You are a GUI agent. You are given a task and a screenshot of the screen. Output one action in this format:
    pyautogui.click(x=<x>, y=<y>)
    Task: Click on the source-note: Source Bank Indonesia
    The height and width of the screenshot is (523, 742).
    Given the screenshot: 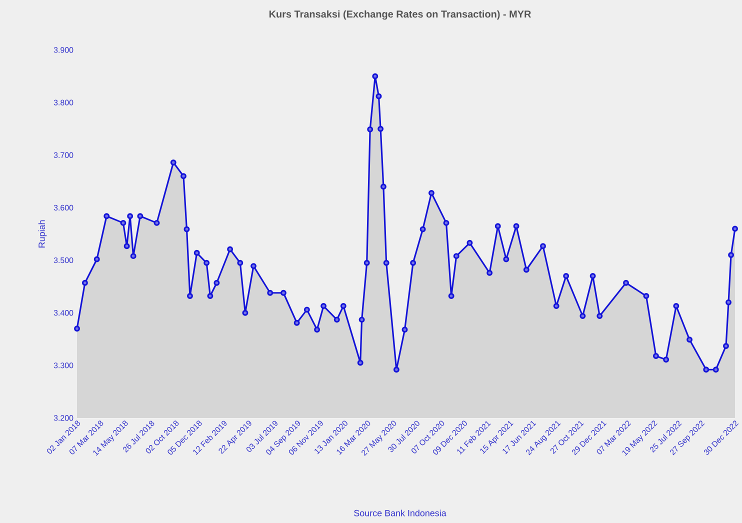 What is the action you would take?
    pyautogui.click(x=400, y=513)
    